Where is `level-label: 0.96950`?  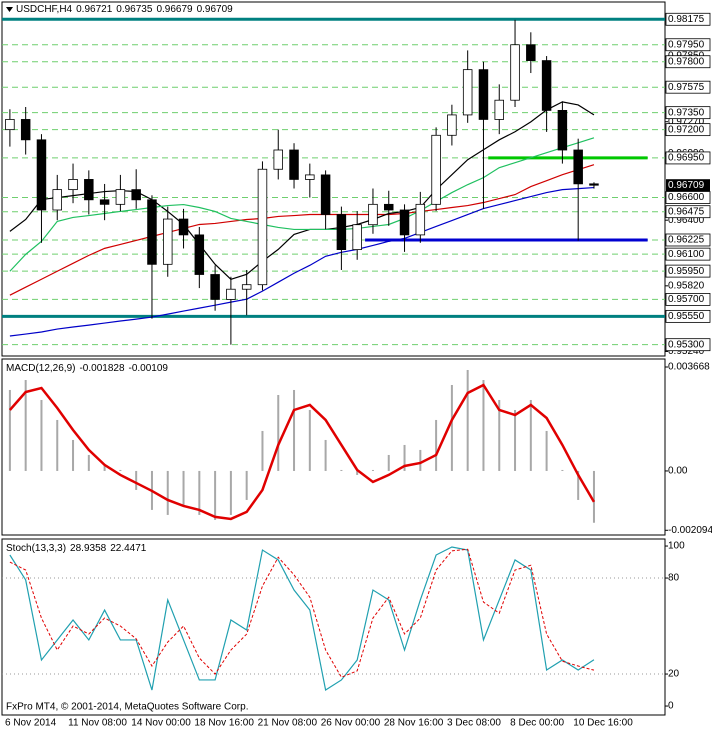
level-label: 0.96950 is located at coordinates (686, 158).